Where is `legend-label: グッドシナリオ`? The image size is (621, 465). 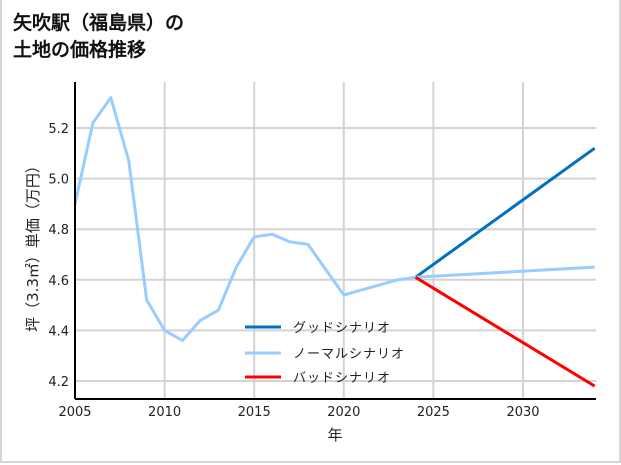 legend-label: グッドシナリオ is located at coordinates (342, 328).